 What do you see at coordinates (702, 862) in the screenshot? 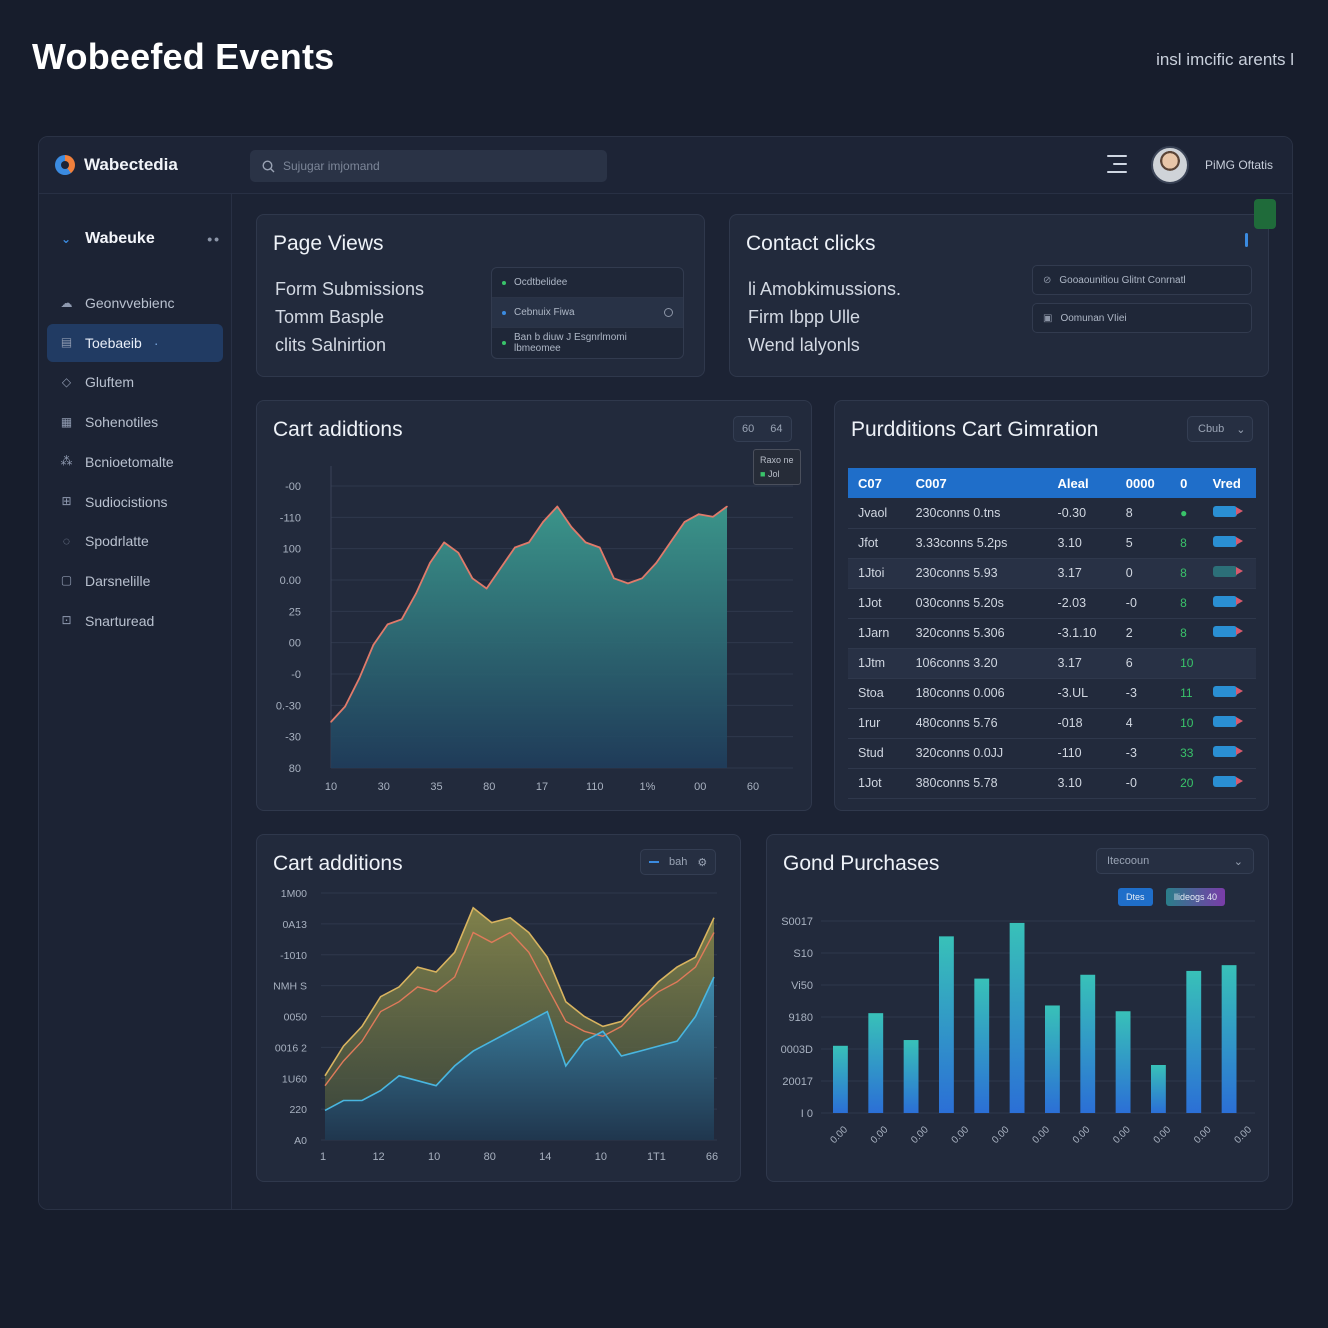
I see `settings-icon: ⚙` at bounding box center [702, 862].